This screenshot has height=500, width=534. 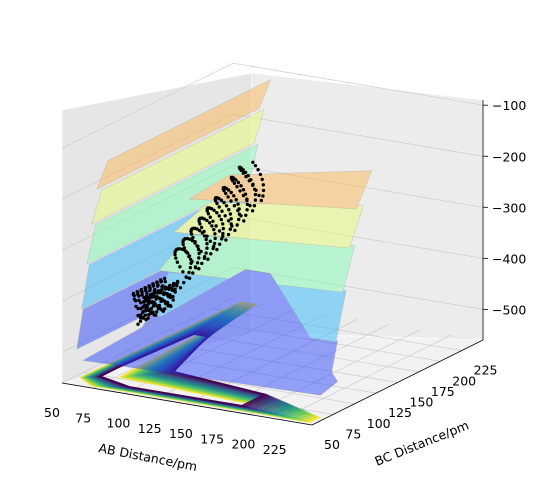 I want to click on x-tick-label: 100, so click(x=119, y=423).